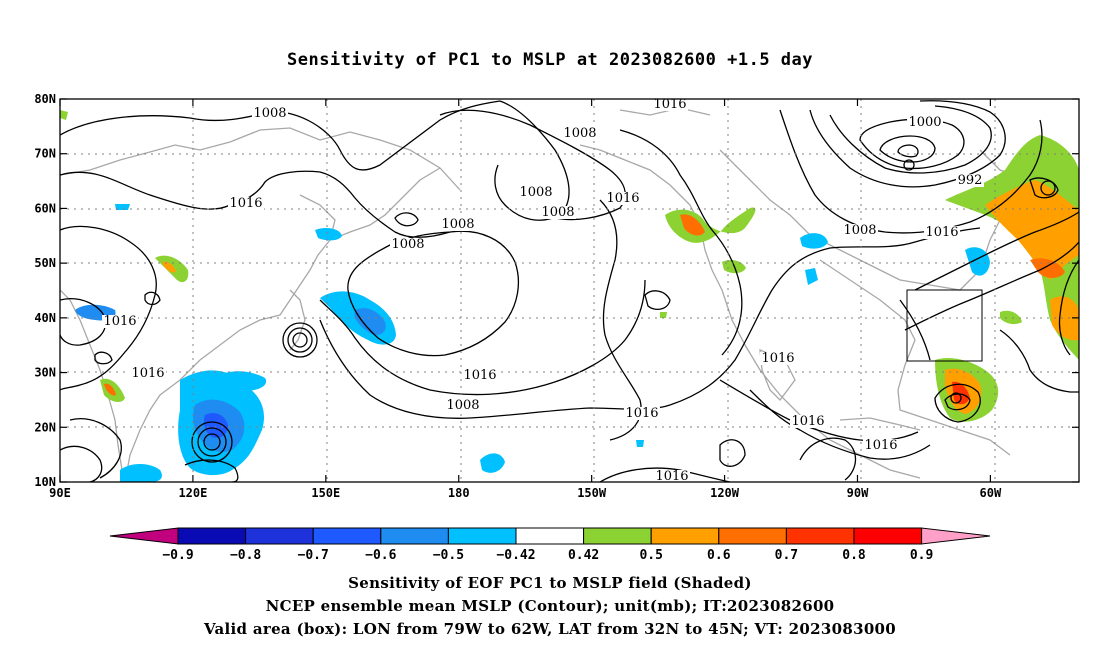 This screenshot has height=650, width=1100. I want to click on lon-label: 90E, so click(60, 493).